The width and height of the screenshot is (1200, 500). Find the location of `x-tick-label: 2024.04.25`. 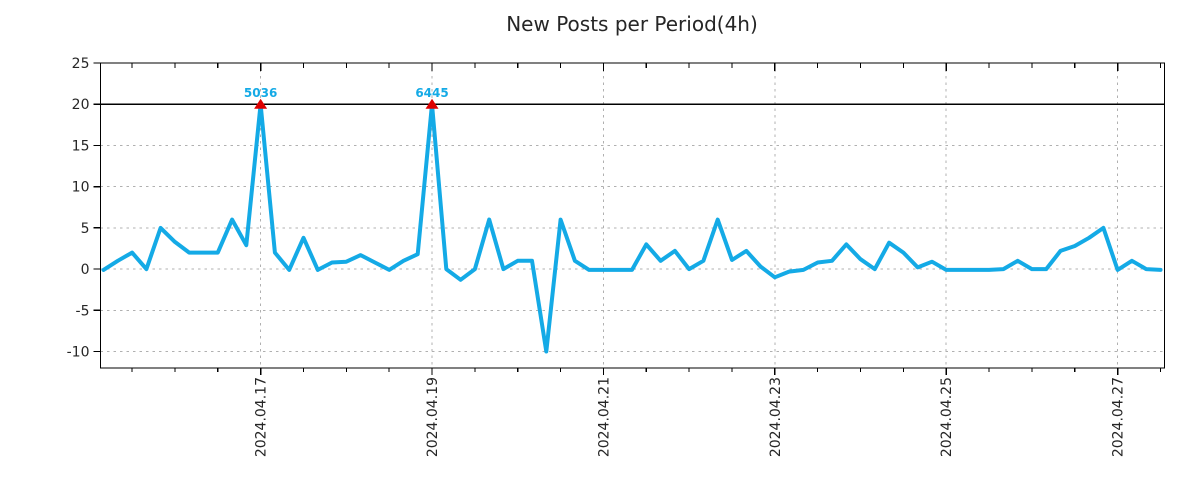

x-tick-label: 2024.04.25 is located at coordinates (947, 417).